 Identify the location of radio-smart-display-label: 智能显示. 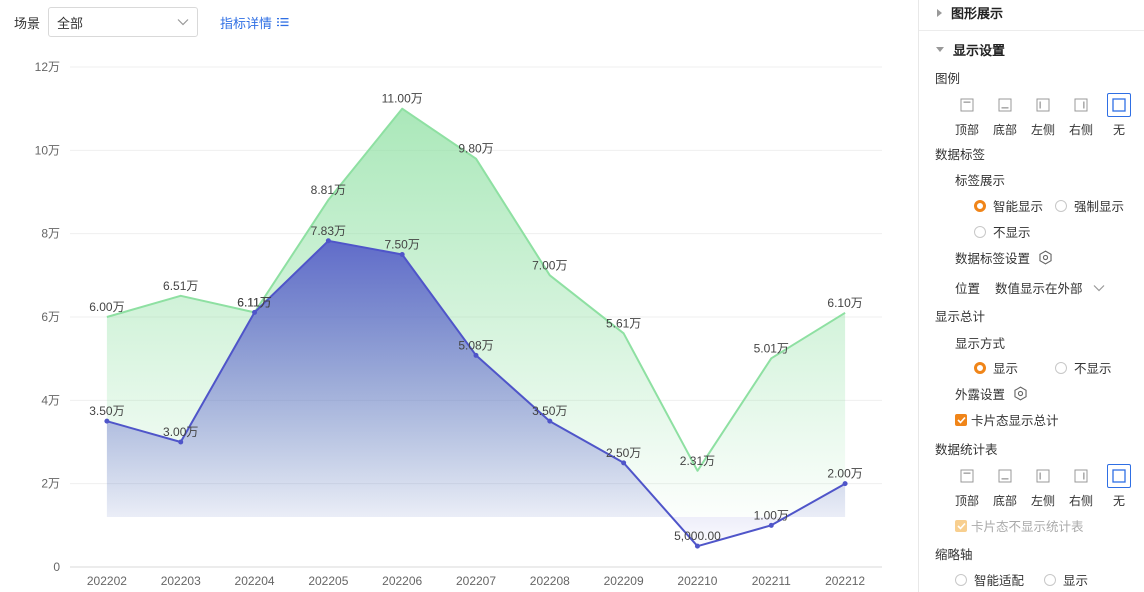
(1018, 207).